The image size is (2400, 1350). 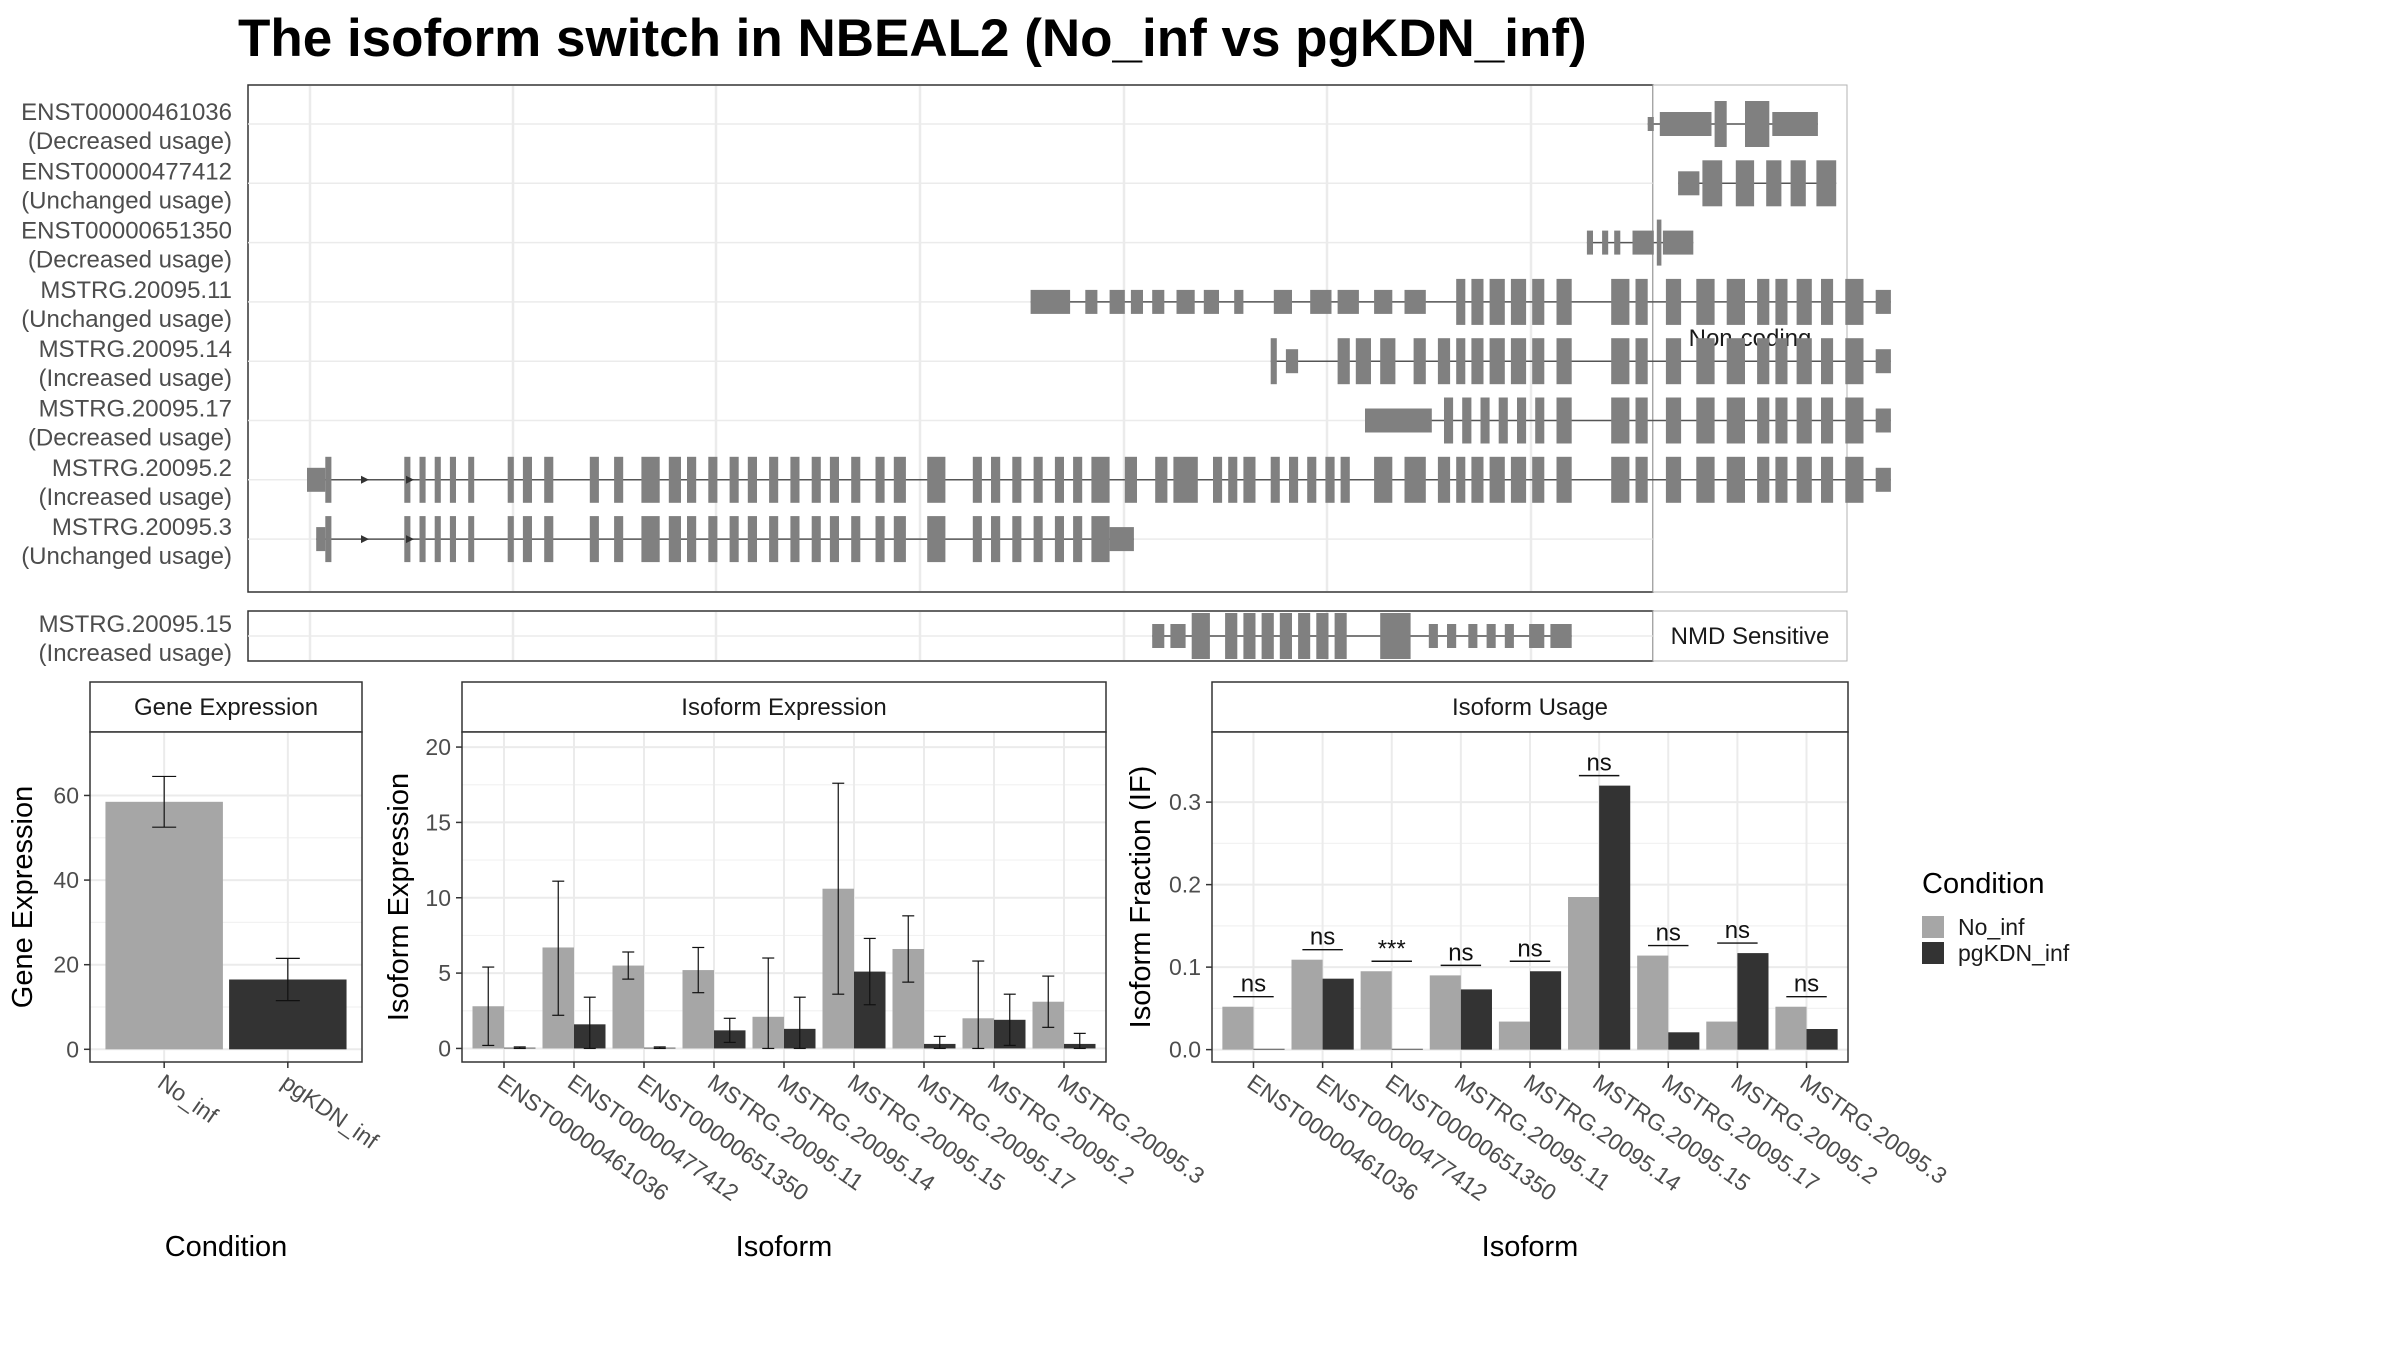 What do you see at coordinates (1983, 884) in the screenshot?
I see `legend-title: Condition` at bounding box center [1983, 884].